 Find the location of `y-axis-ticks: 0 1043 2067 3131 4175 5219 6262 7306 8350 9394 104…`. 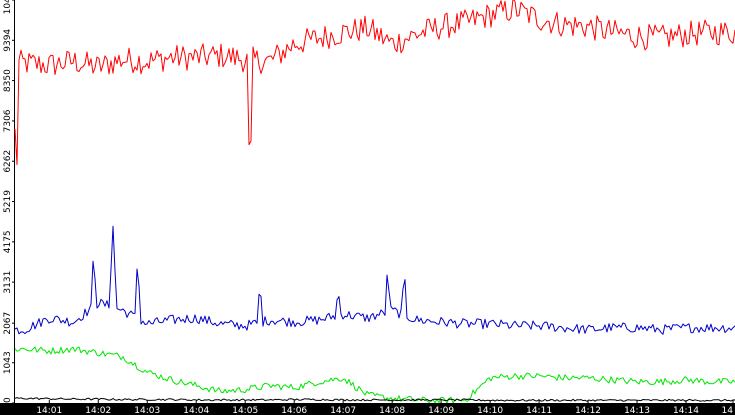

y-axis-ticks: 0 1043 2067 3131 4175 5219 6262 7306 8350 9394 104… is located at coordinates (9, 202).